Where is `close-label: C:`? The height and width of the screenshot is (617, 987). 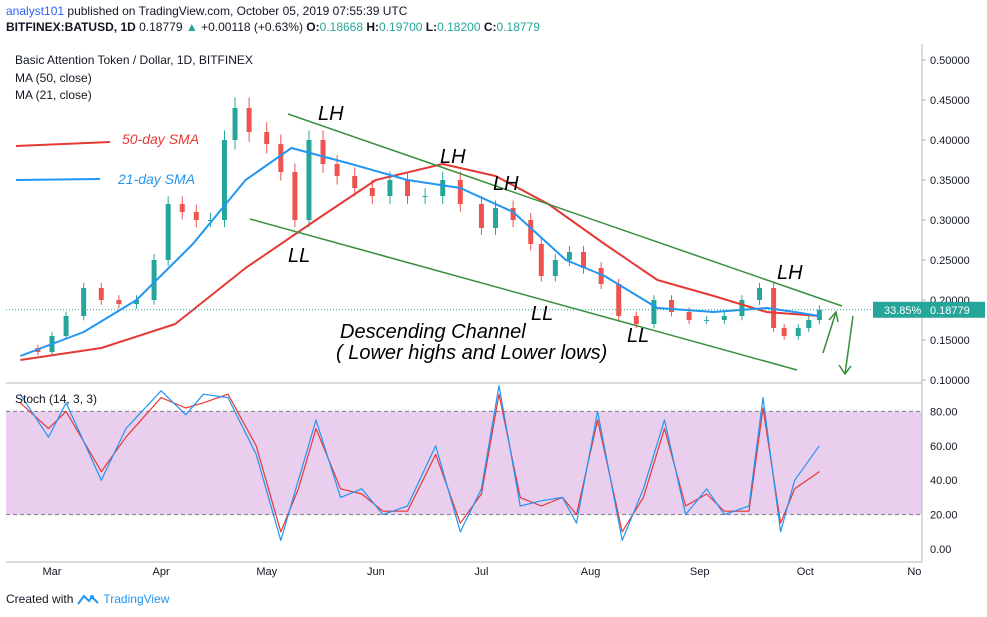 close-label: C: is located at coordinates (490, 27).